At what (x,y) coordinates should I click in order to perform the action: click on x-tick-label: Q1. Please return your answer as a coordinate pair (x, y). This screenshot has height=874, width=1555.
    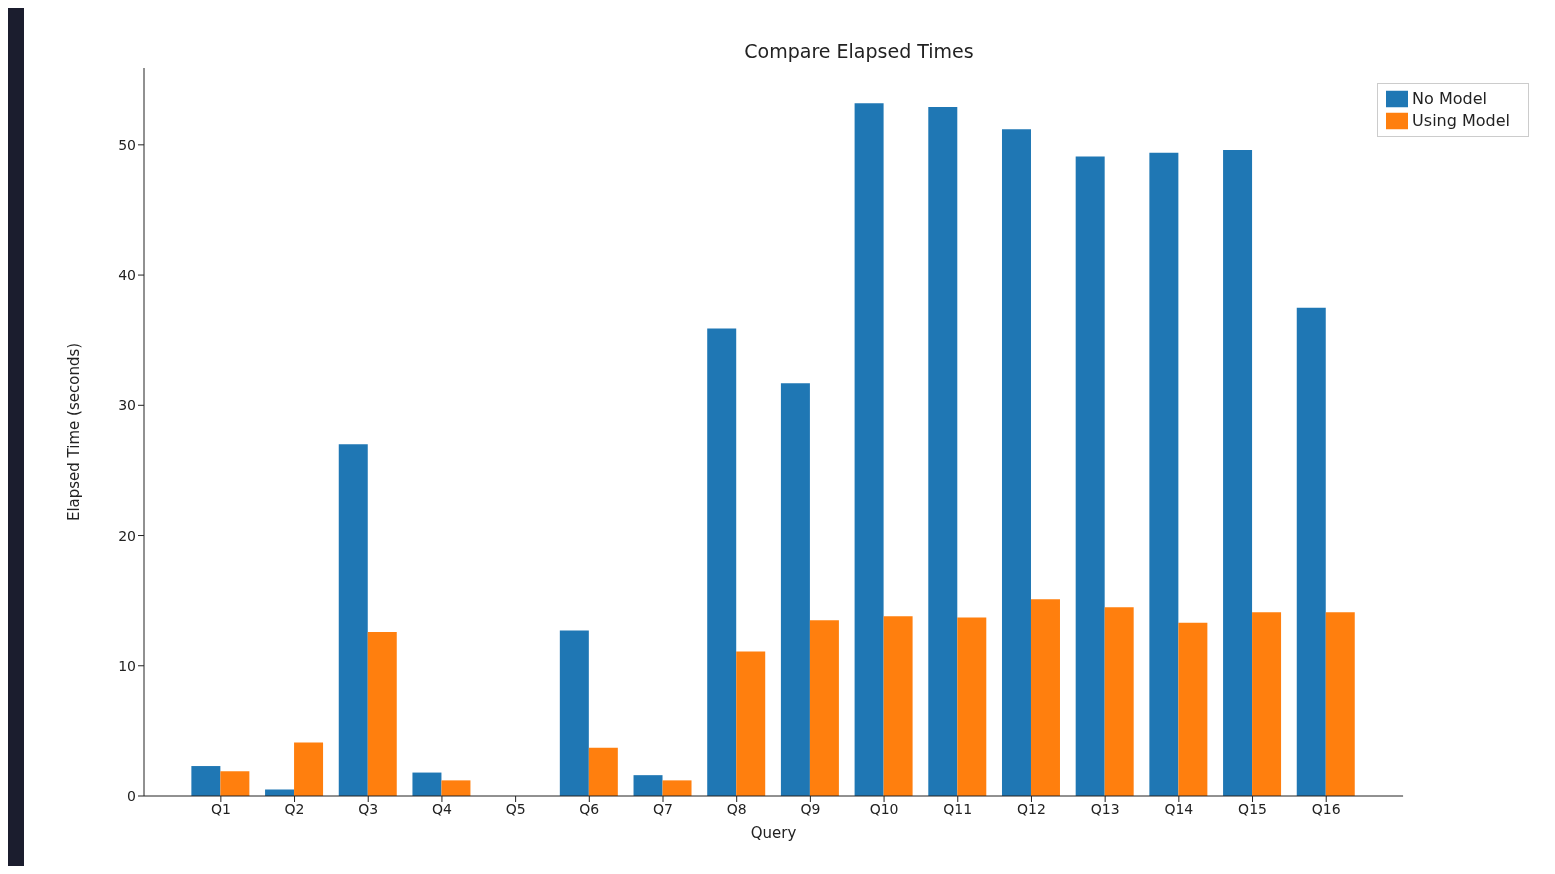
    Looking at the image, I should click on (220, 808).